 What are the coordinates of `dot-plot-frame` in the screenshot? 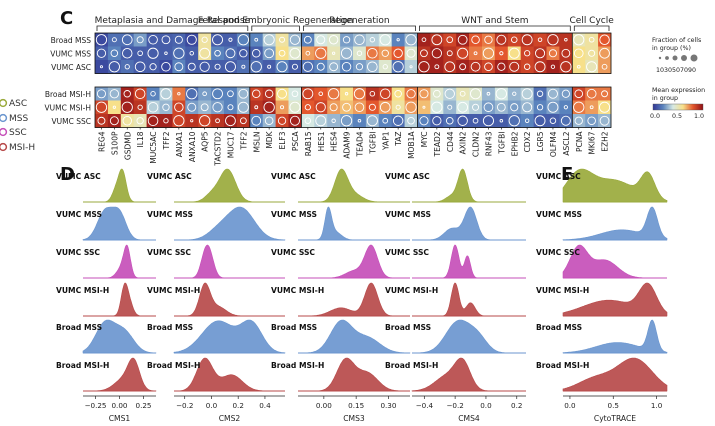 It's located at (353, 53).